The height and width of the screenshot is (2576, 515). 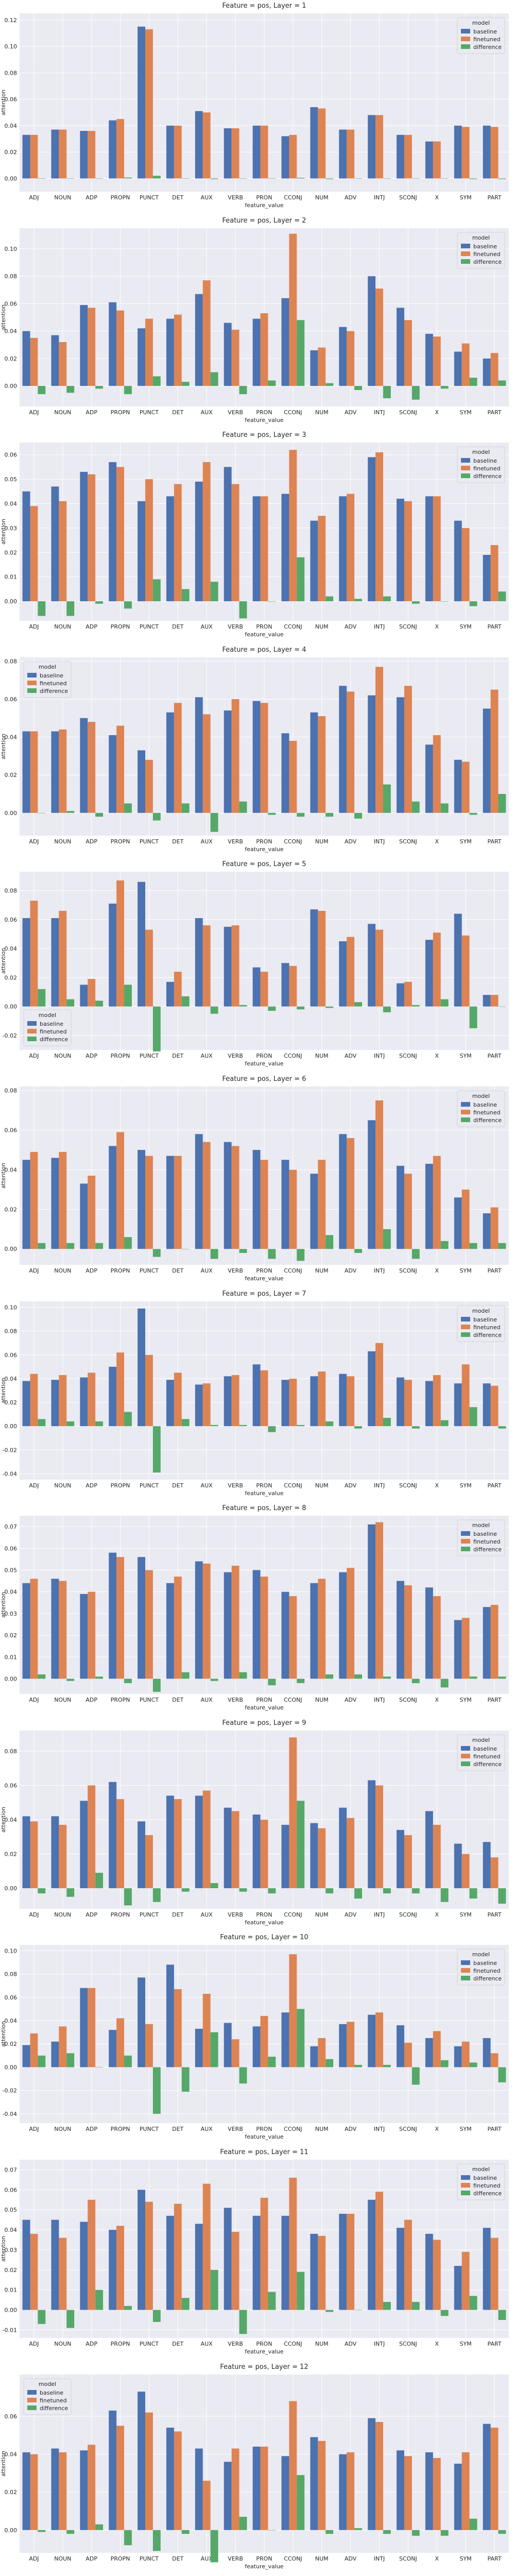 I want to click on y-tick-label: 0.07, so click(x=11, y=1527).